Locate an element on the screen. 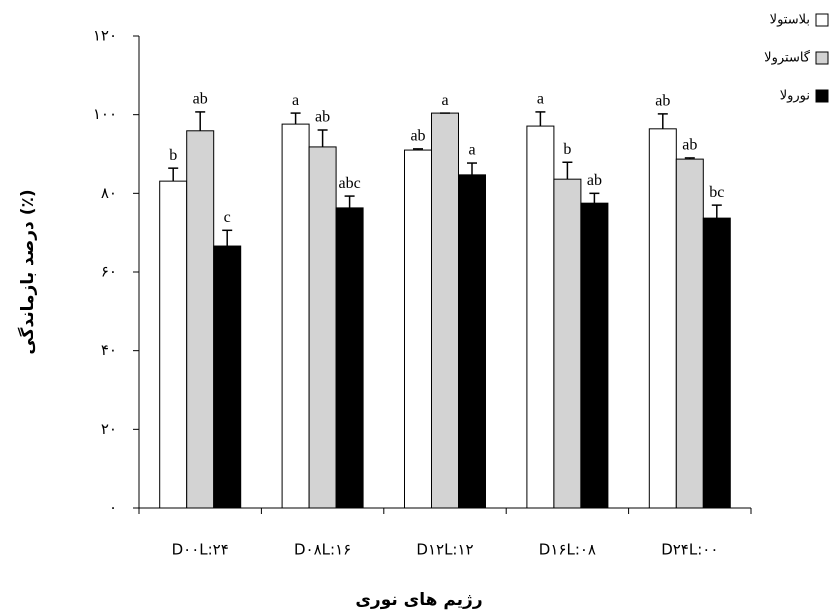 The width and height of the screenshot is (838, 614). y-tick-label: ۰ is located at coordinates (113, 508).